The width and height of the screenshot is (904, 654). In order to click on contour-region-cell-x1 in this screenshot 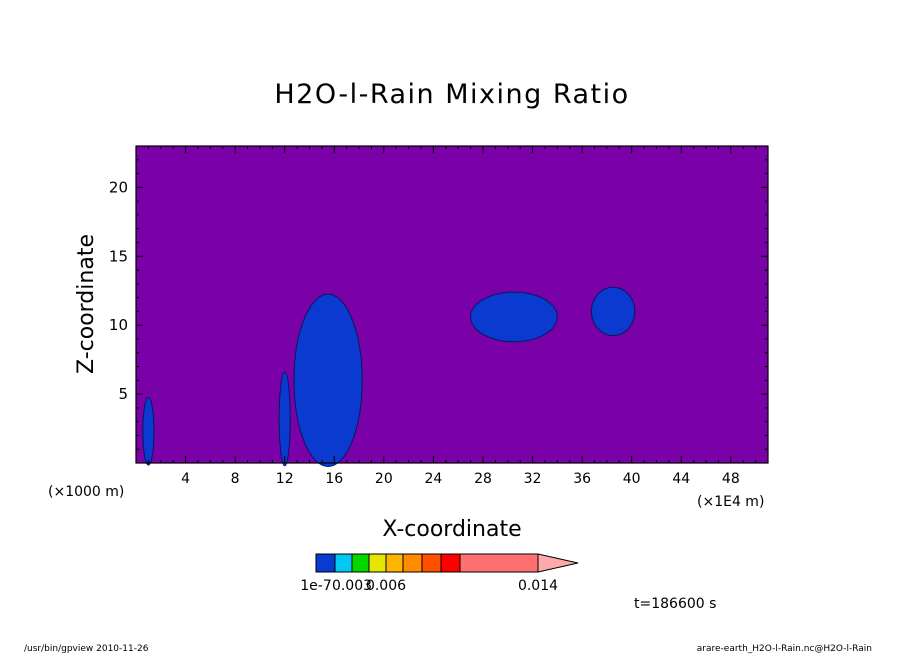, I will do `click(148, 431)`.